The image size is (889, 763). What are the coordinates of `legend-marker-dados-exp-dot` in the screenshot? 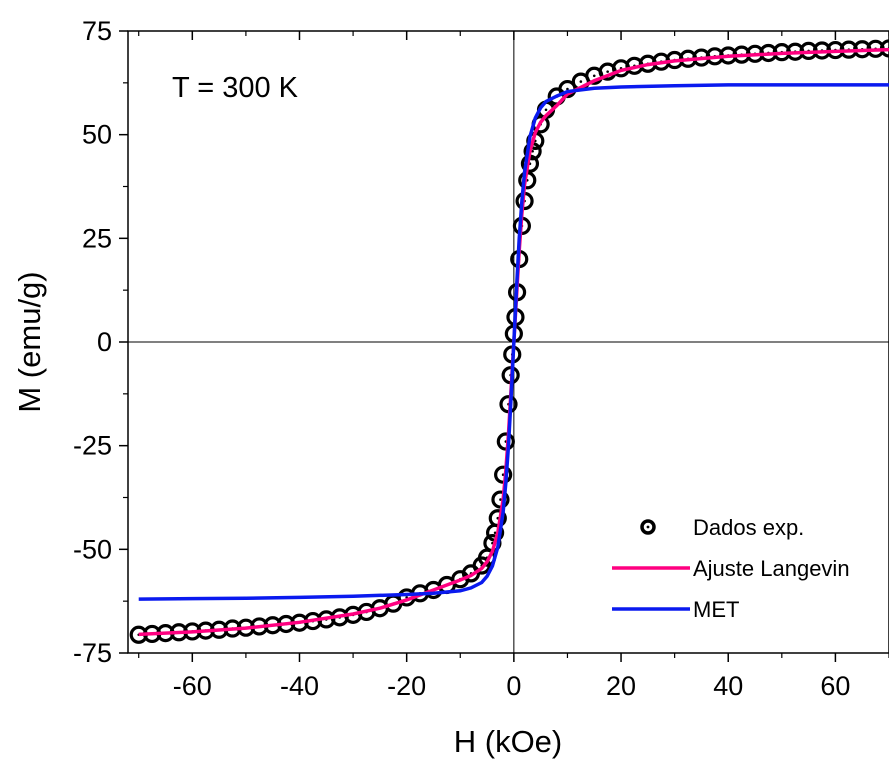 It's located at (648, 527).